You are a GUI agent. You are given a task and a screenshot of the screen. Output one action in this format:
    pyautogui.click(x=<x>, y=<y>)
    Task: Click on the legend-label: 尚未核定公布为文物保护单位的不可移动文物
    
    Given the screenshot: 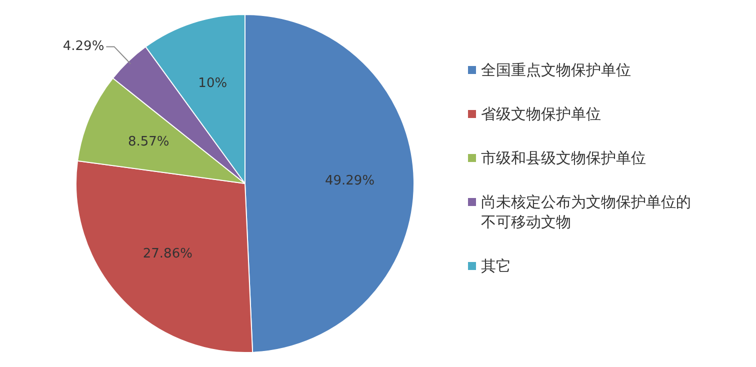 What is the action you would take?
    pyautogui.click(x=586, y=212)
    